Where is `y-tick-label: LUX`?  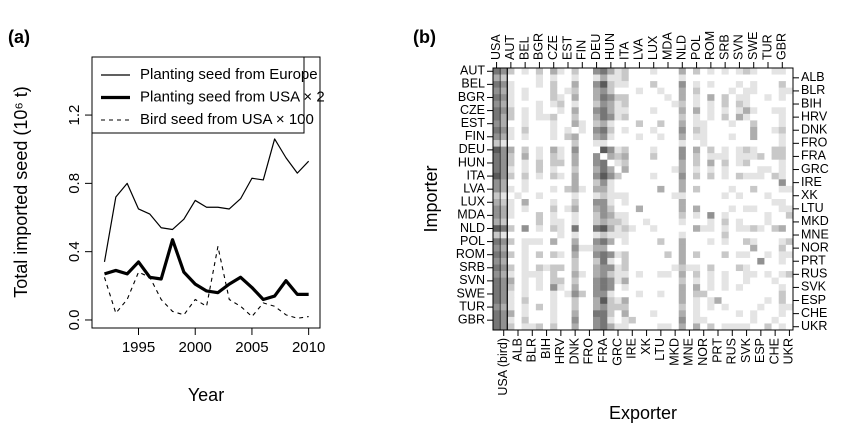
y-tick-label: LUX is located at coordinates (473, 202).